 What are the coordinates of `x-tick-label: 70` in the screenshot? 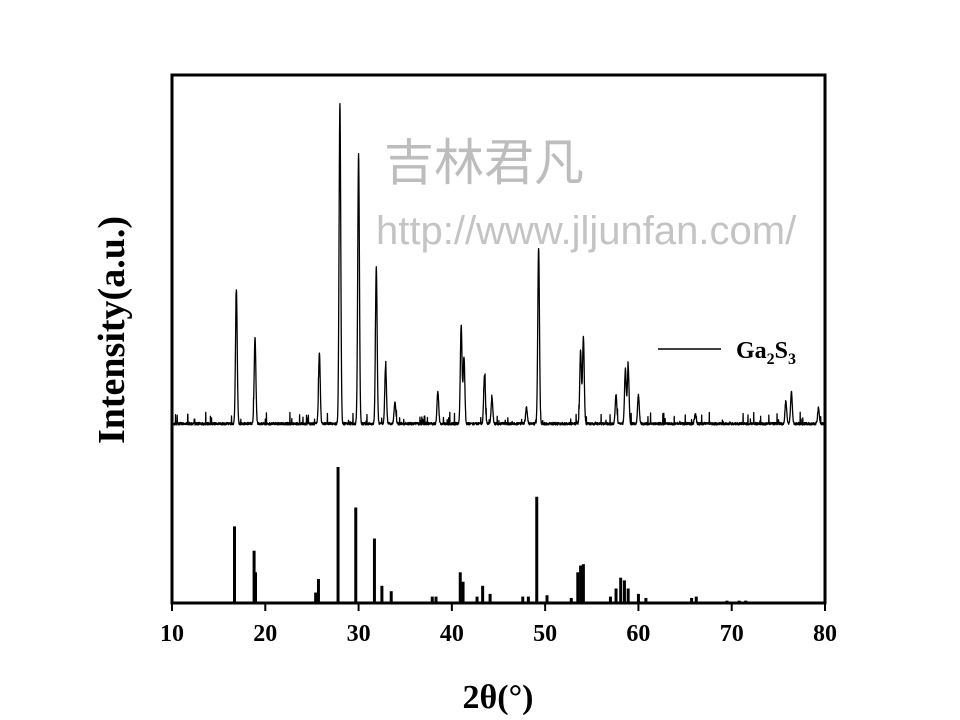 It's located at (732, 634).